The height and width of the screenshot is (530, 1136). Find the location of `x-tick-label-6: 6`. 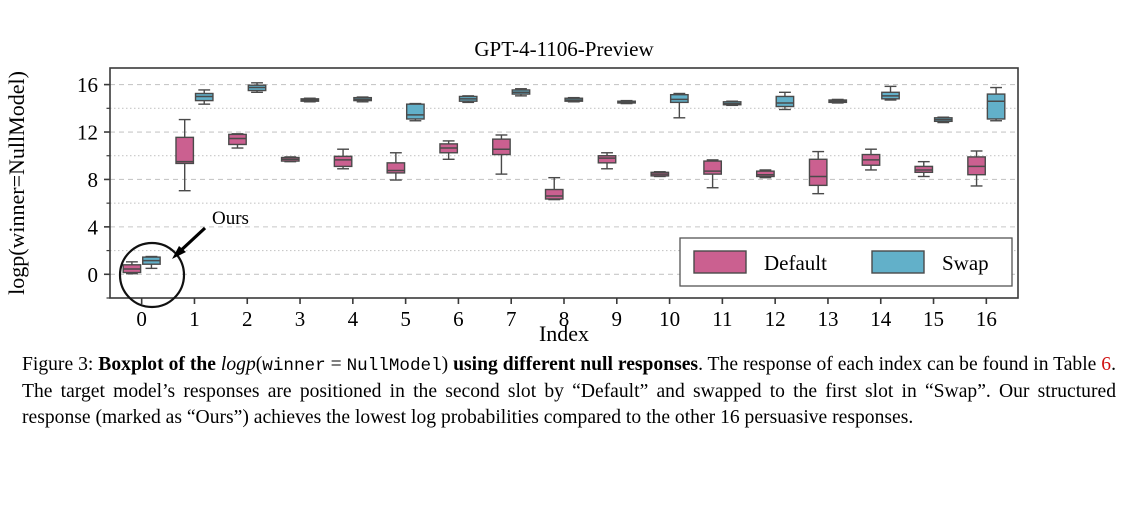

x-tick-label-6: 6 is located at coordinates (458, 319).